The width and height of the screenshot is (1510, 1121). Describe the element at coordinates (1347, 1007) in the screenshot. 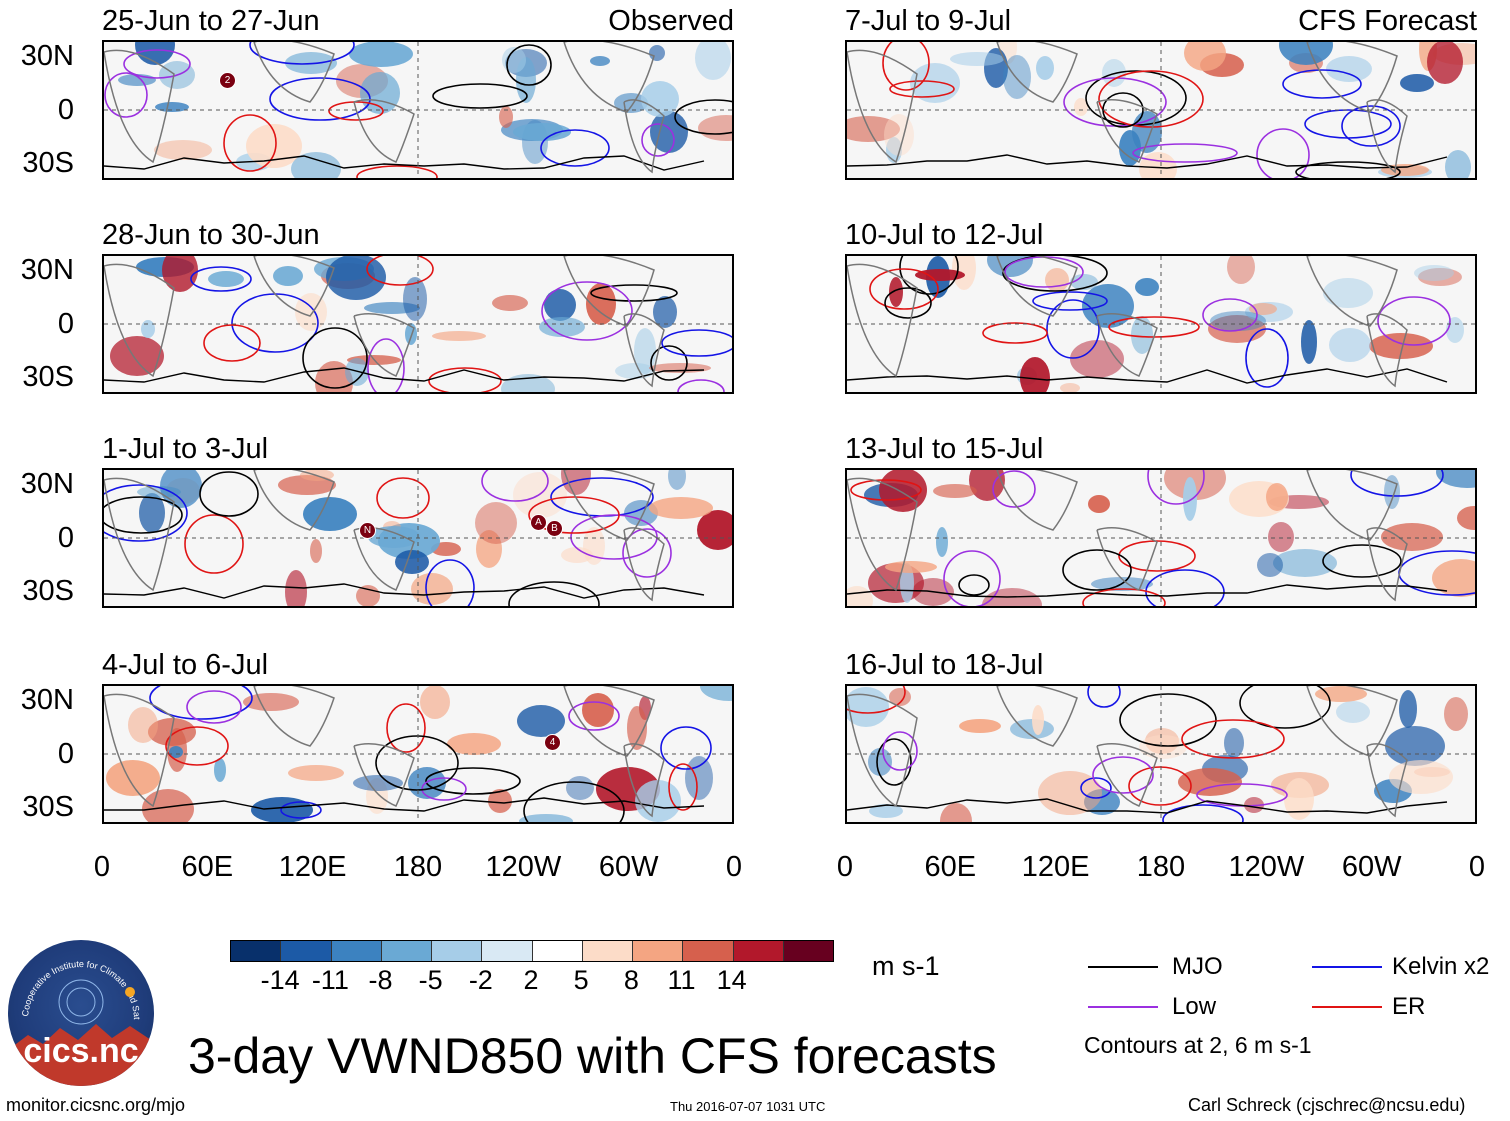

I see `legend-er-line` at that location.